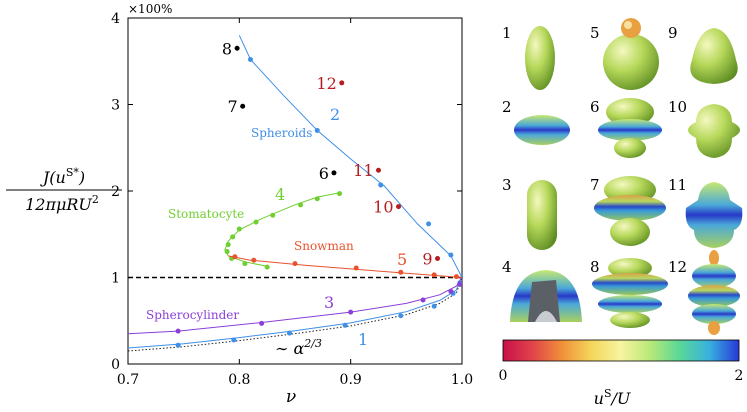  What do you see at coordinates (673, 33) in the screenshot?
I see `svg-text: 9` at bounding box center [673, 33].